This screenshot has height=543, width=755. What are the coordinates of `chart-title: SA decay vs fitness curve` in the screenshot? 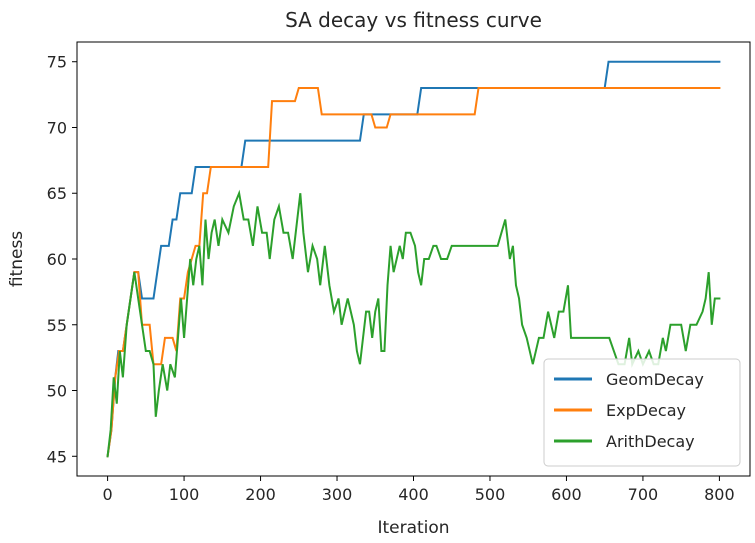 It's located at (413, 20).